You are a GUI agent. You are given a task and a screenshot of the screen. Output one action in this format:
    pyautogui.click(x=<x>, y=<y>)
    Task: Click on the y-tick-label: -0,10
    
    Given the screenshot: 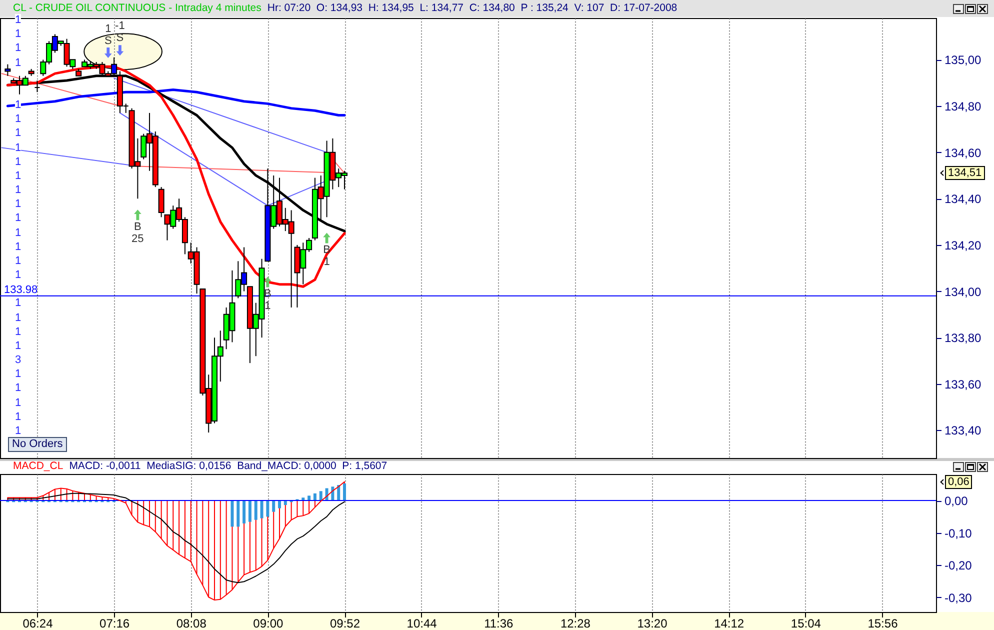 What is the action you would take?
    pyautogui.click(x=958, y=533)
    